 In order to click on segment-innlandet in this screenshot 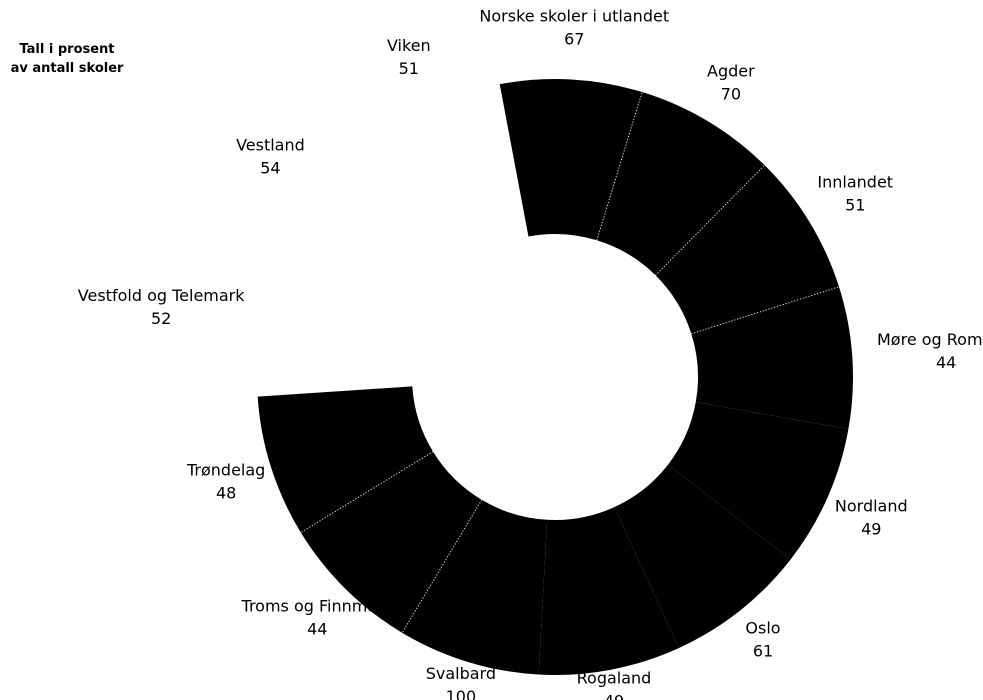, I will do `click(747, 249)`.